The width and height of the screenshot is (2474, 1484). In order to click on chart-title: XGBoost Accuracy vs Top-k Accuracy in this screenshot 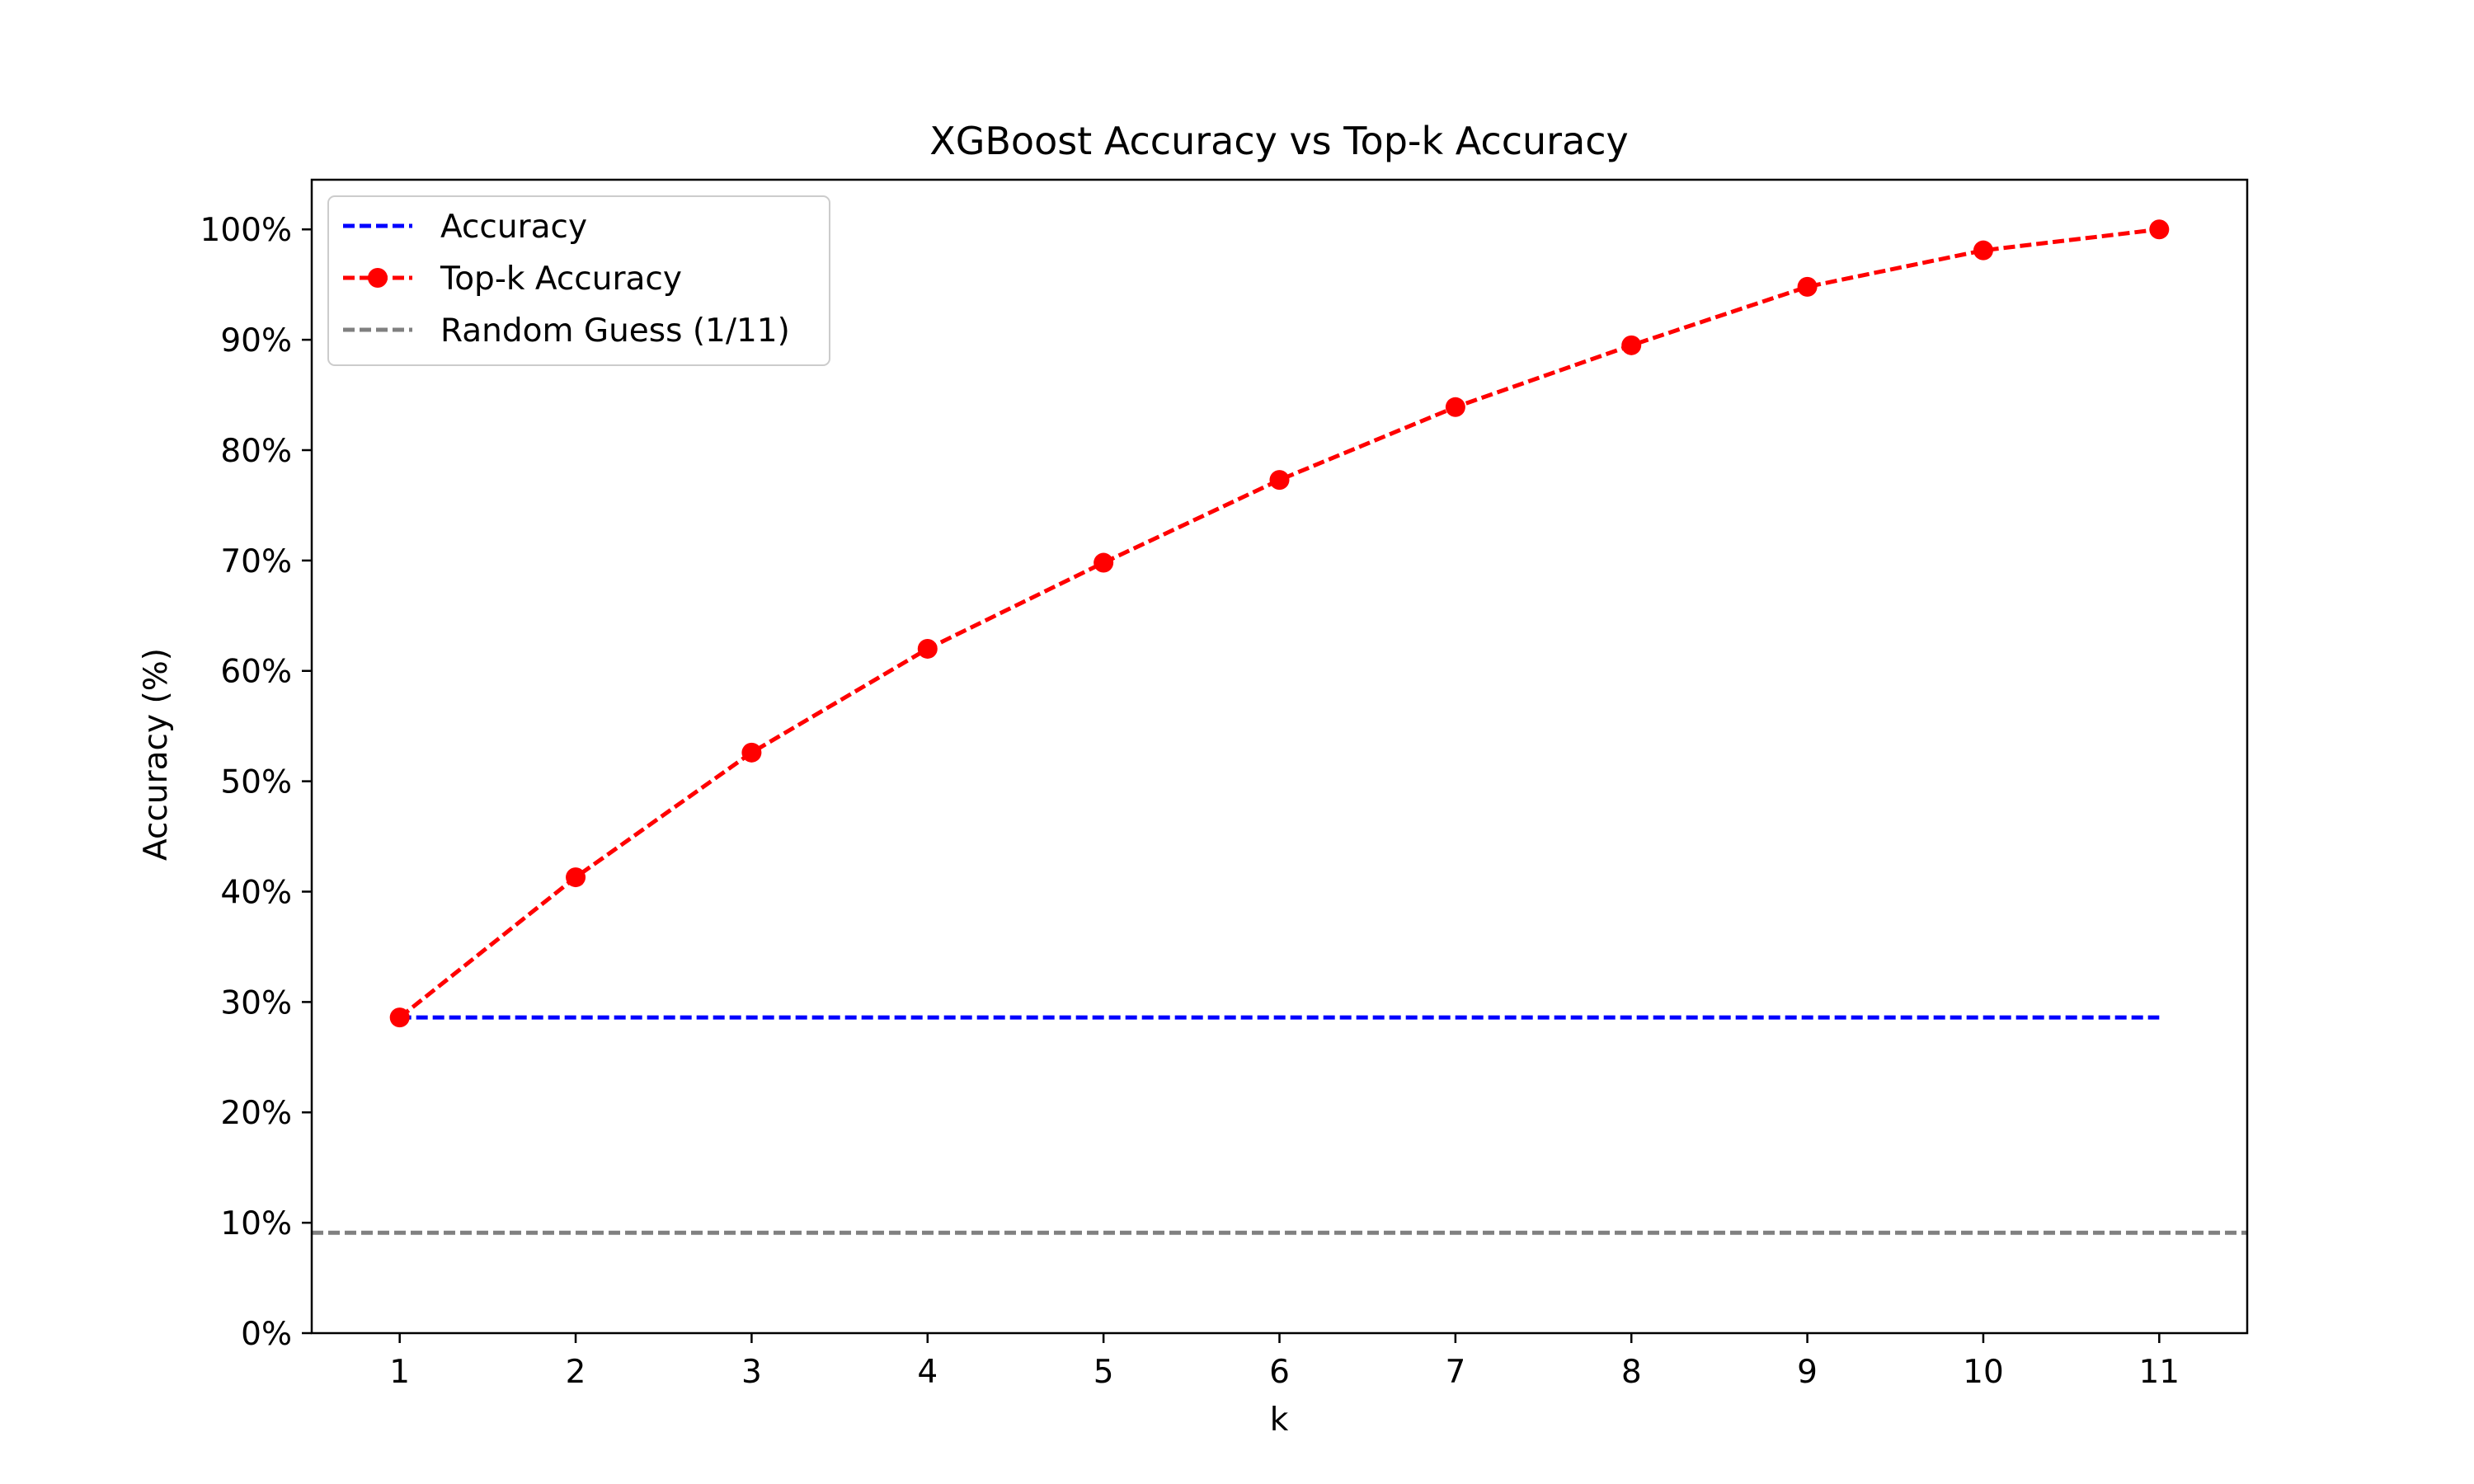, I will do `click(1279, 141)`.